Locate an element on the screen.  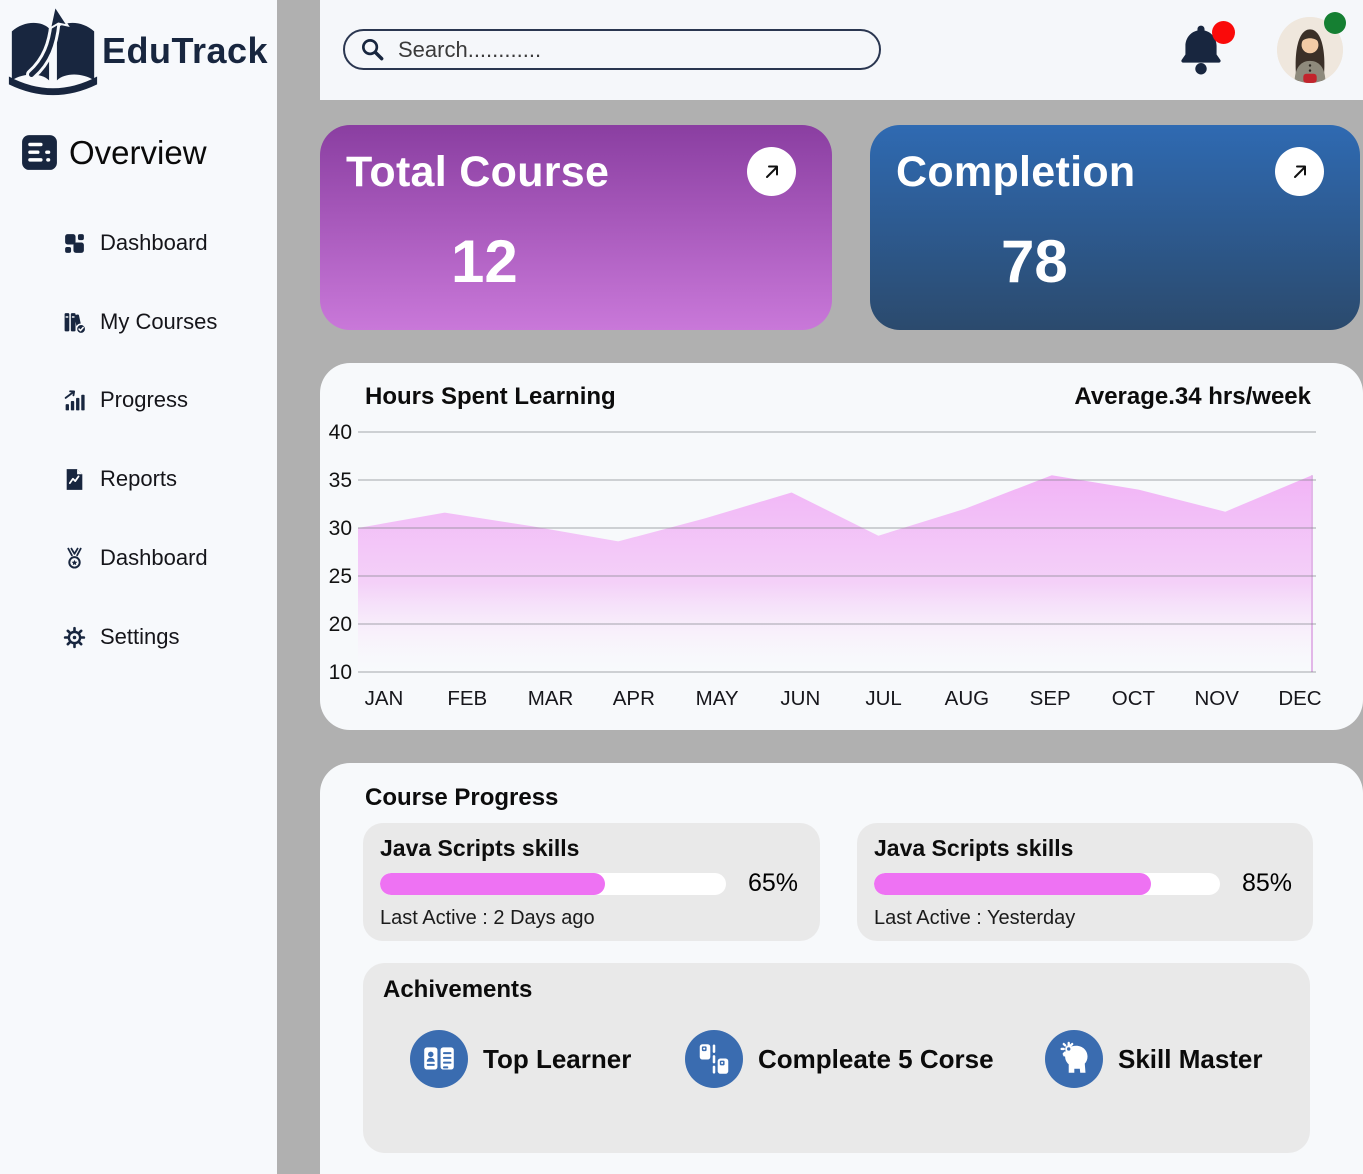
bar-chart-arrow-icon is located at coordinates (74, 399).